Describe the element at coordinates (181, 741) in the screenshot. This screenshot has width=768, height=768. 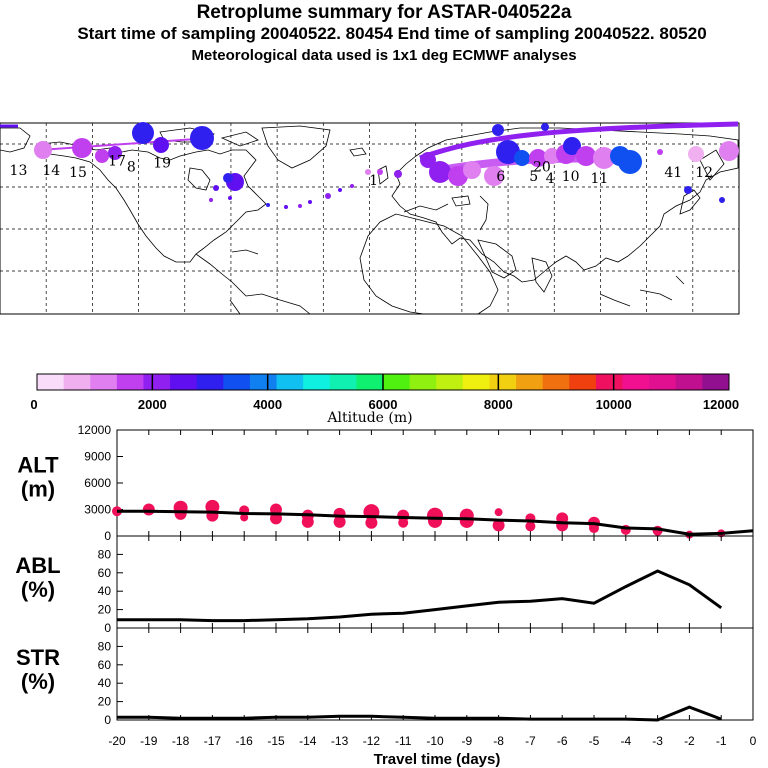
I see `x-tick-label: -18` at that location.